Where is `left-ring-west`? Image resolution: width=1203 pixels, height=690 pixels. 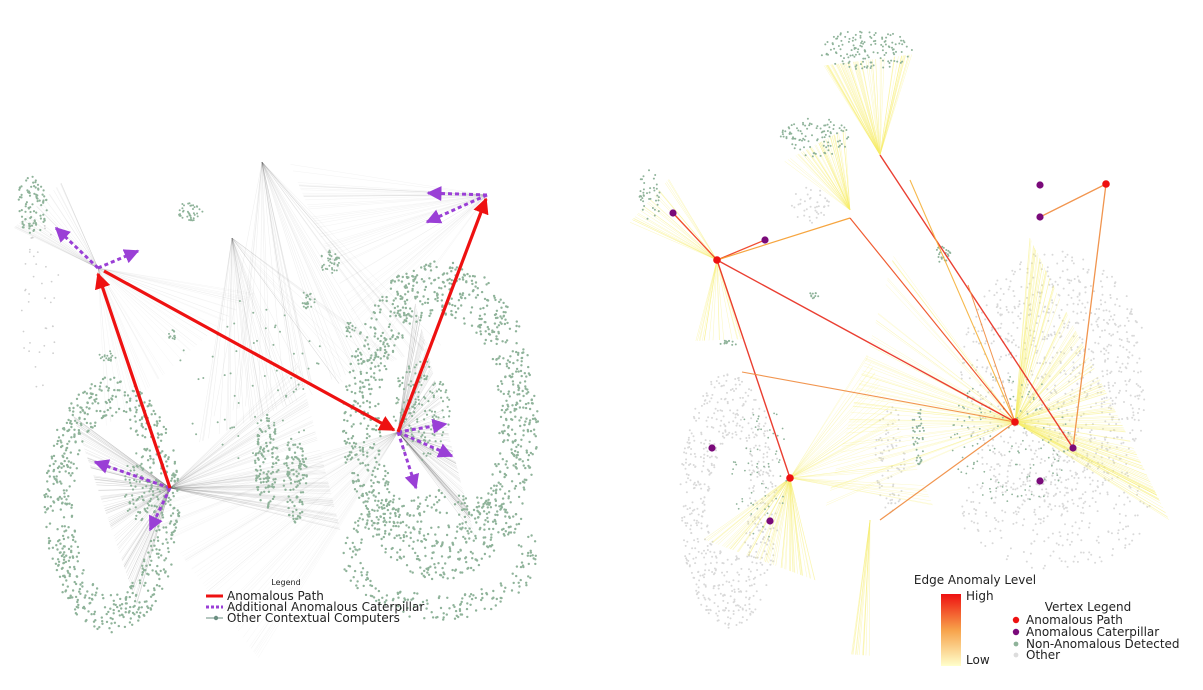
left-ring-west is located at coordinates (112, 505).